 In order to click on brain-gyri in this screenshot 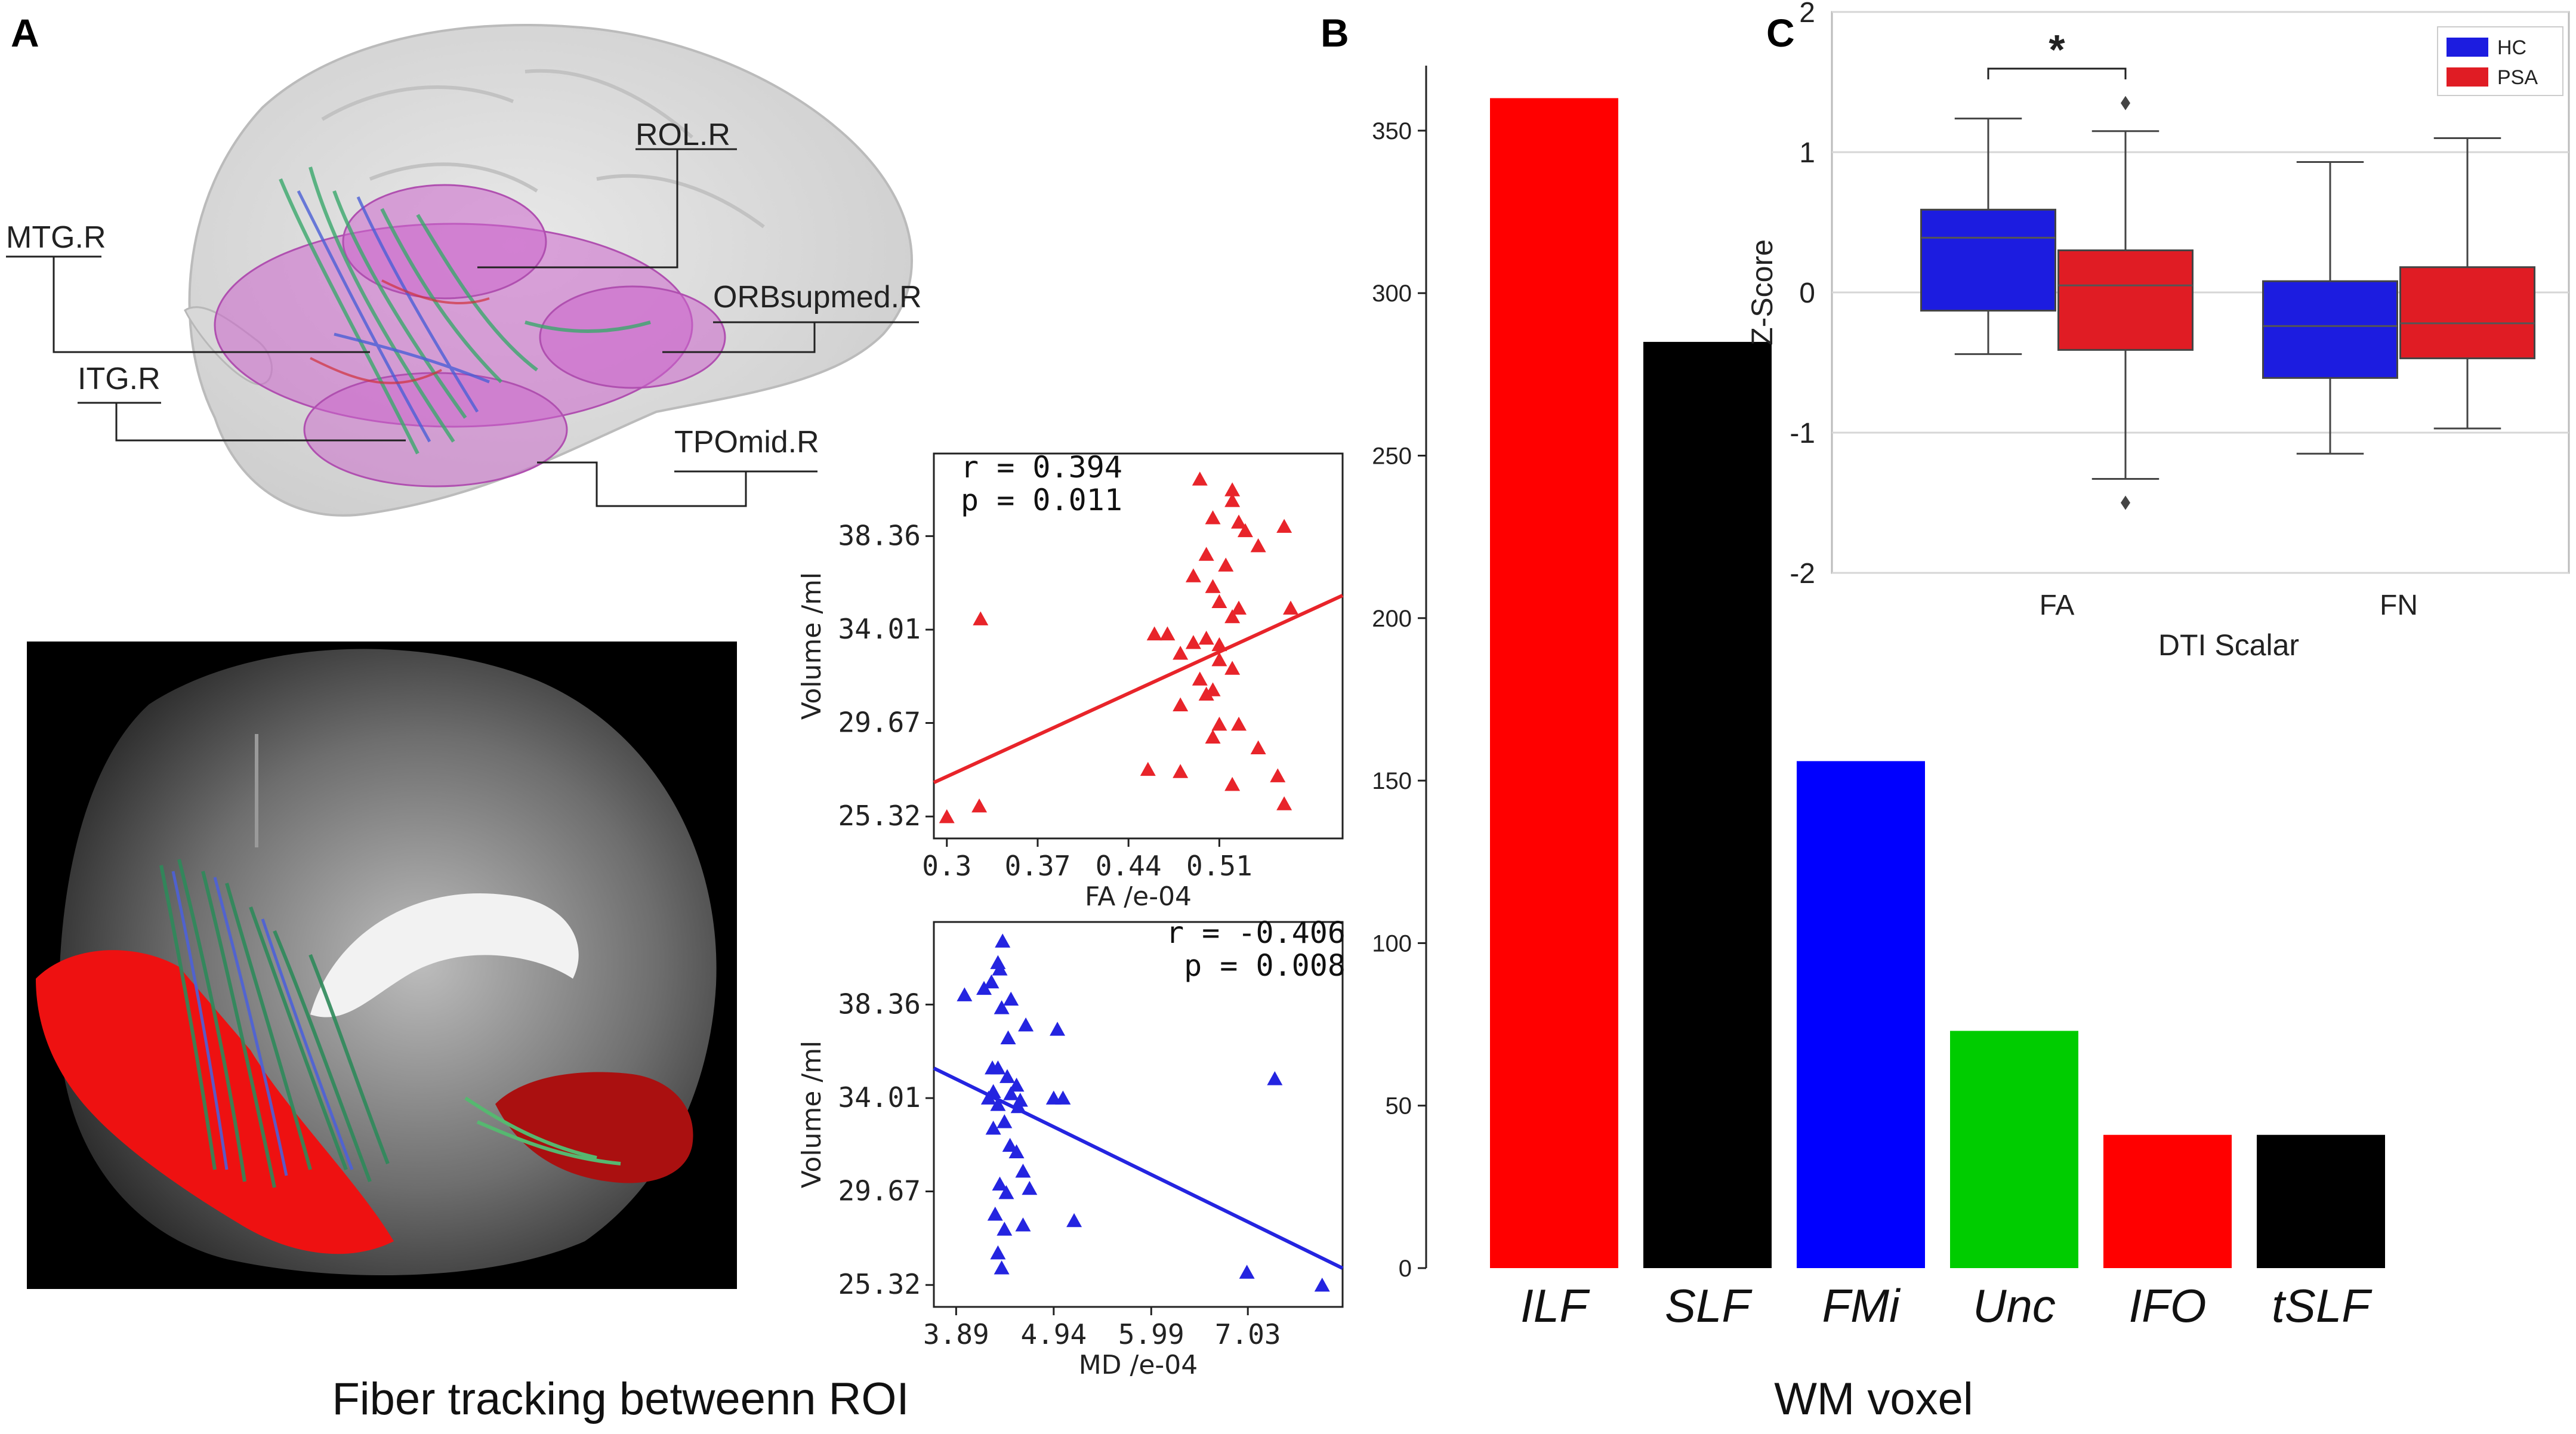, I will do `click(543, 149)`.